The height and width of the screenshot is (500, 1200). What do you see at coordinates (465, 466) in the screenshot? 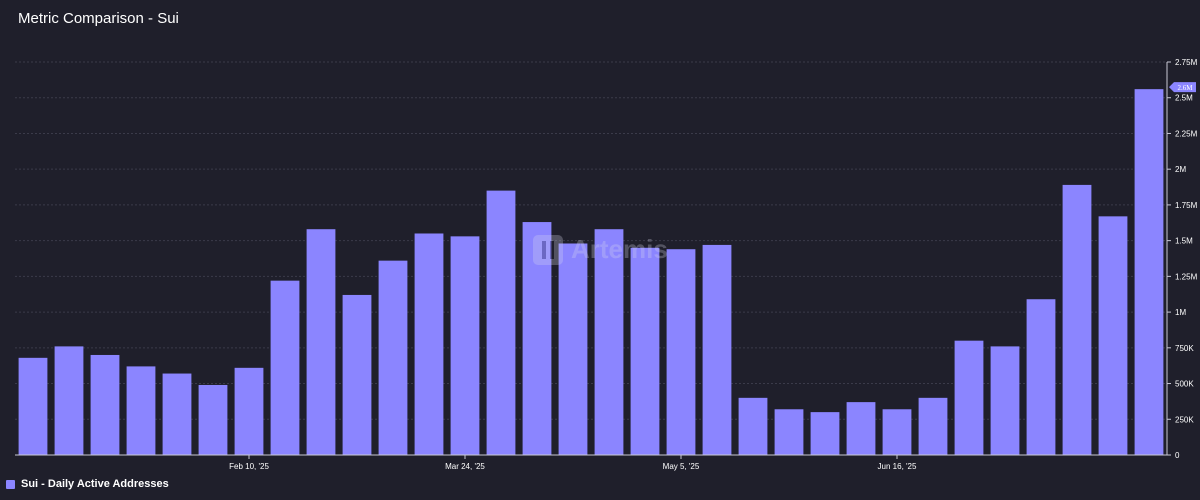
I see `x-tick-label: Mar 24, '25` at bounding box center [465, 466].